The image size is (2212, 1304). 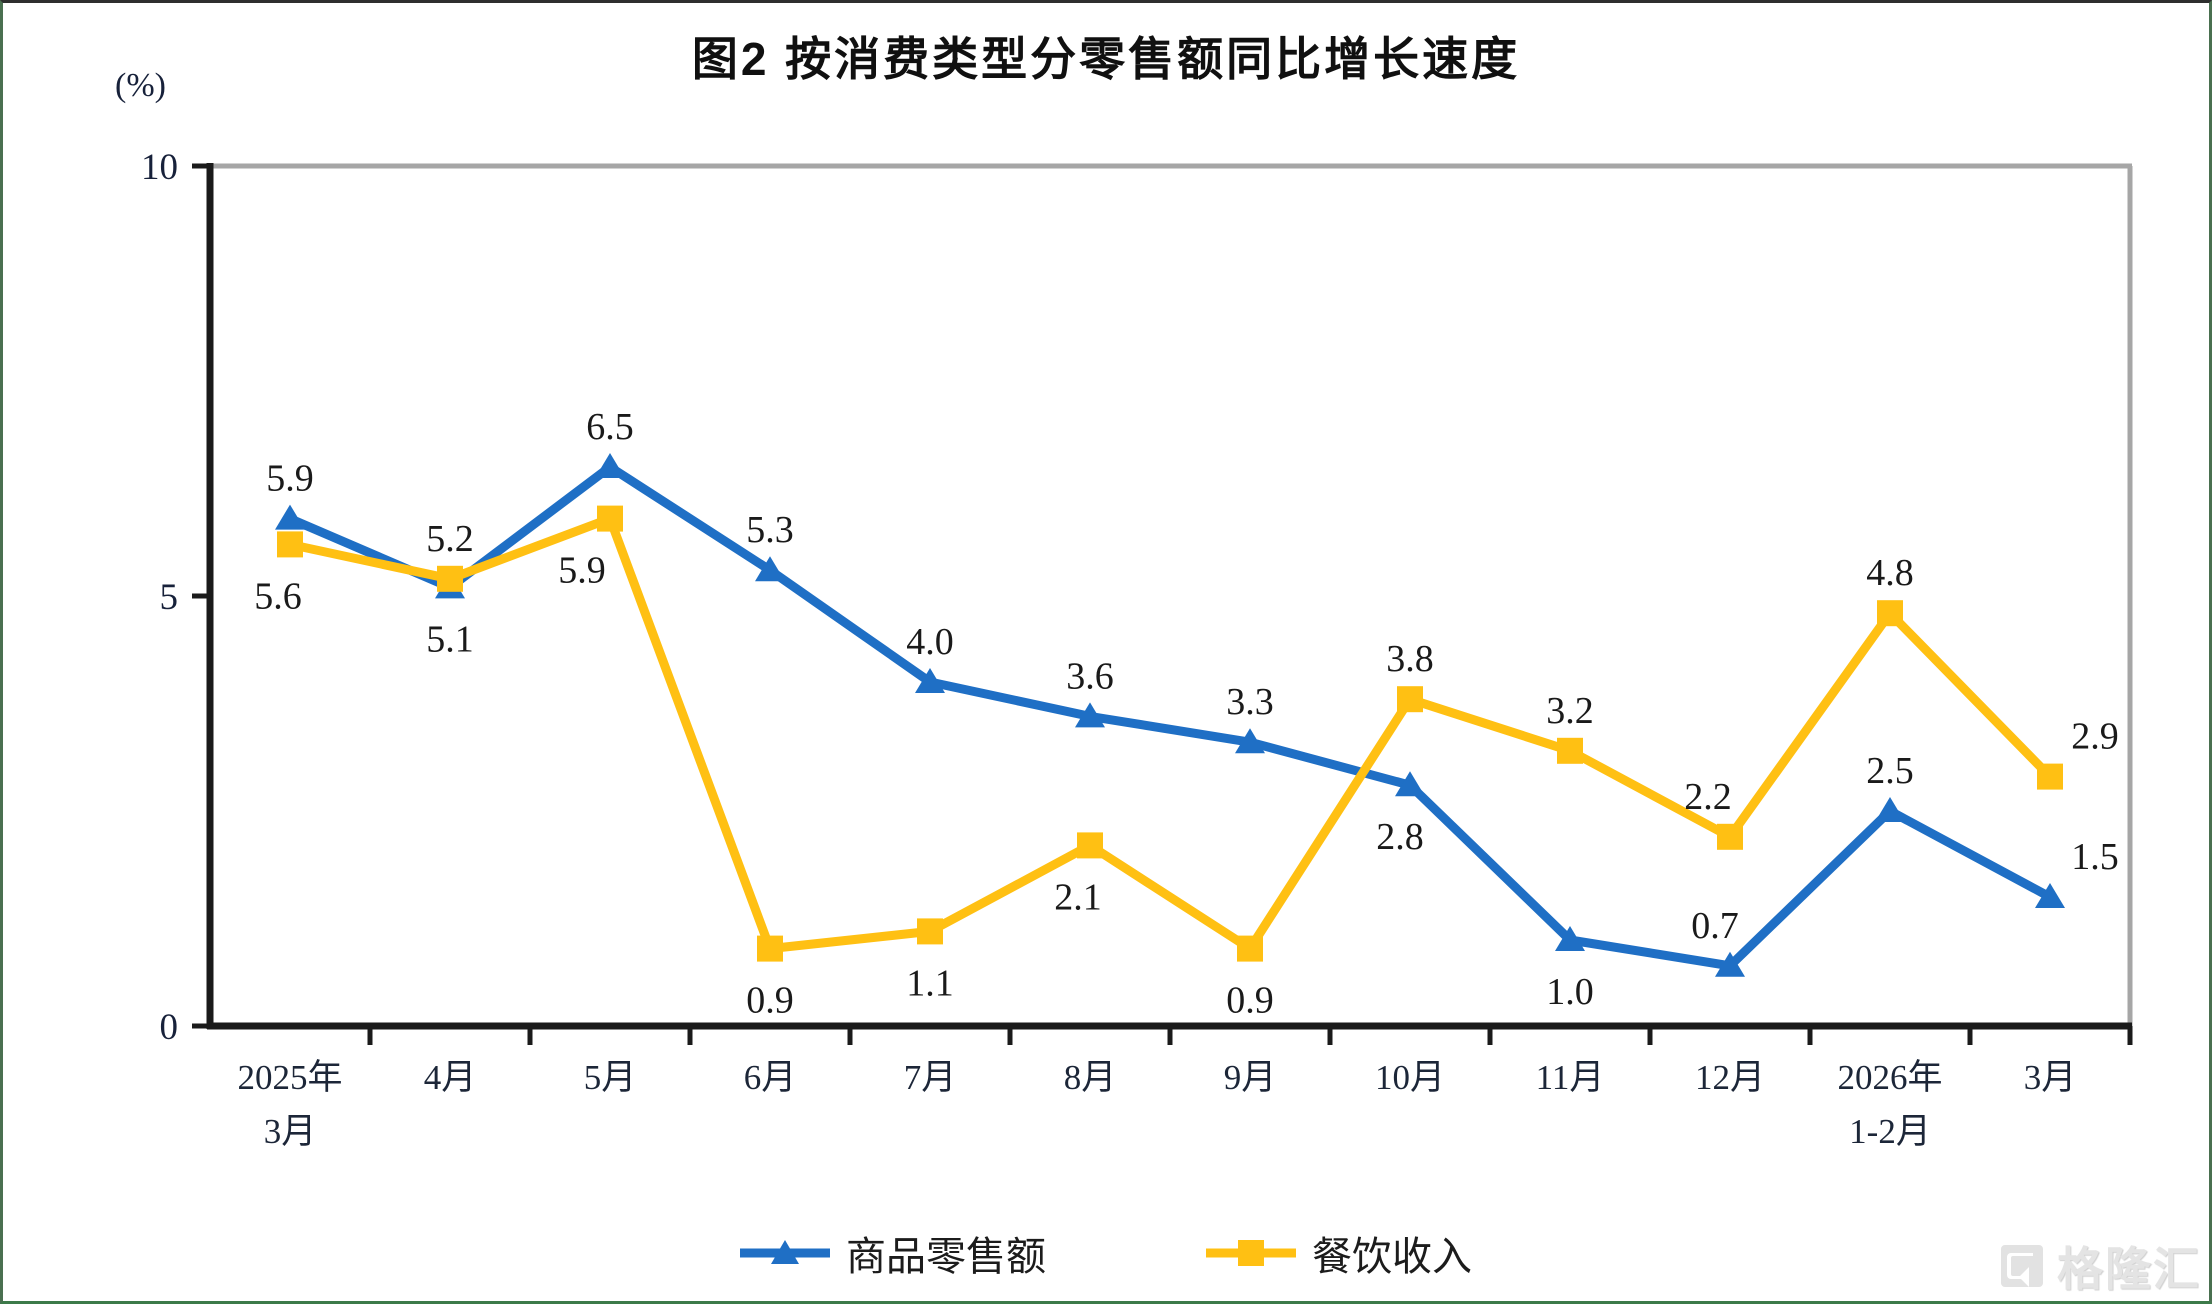 I want to click on data-label: 1.5, so click(x=2095, y=857).